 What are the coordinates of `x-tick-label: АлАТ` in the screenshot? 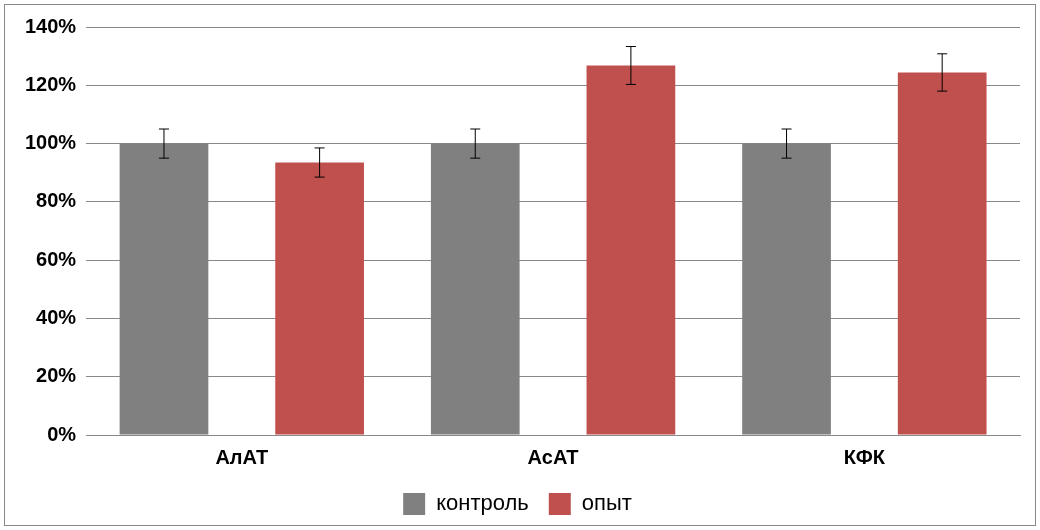 It's located at (242, 456).